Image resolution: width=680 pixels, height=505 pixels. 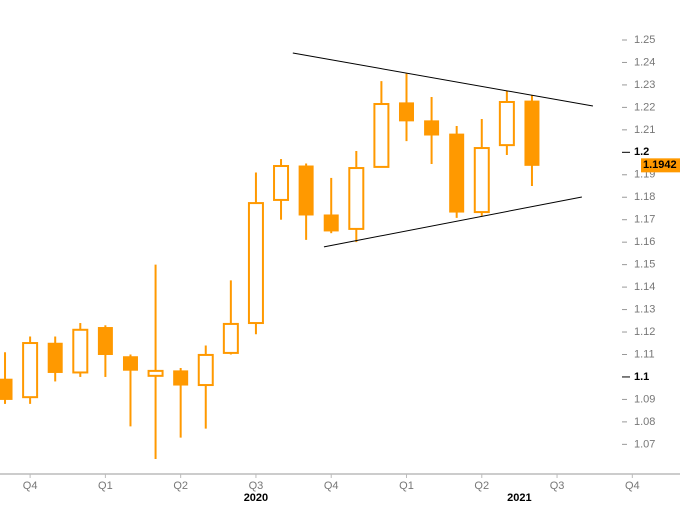 I want to click on last-price-box, so click(x=660, y=165).